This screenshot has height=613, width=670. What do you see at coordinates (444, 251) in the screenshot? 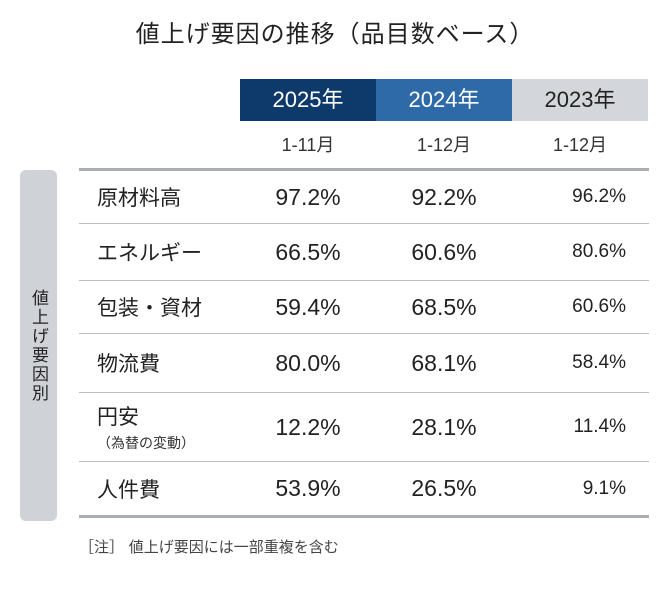
I see `value-2024: 60.6%` at bounding box center [444, 251].